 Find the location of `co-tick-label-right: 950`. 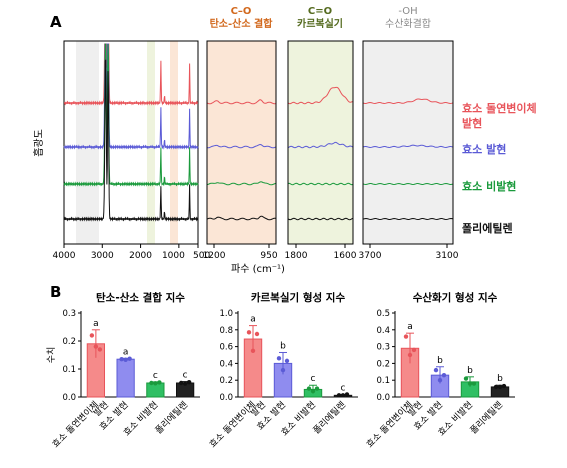

co-tick-label-right: 950 is located at coordinates (268, 256).